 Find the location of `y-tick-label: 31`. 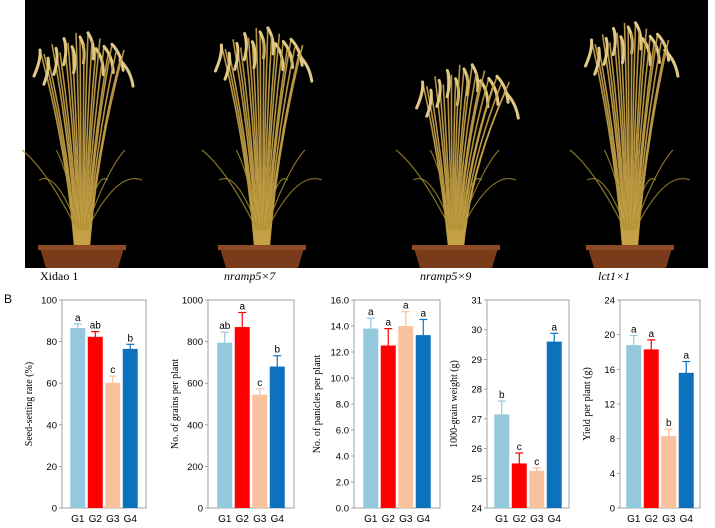

y-tick-label: 31 is located at coordinates (476, 301).